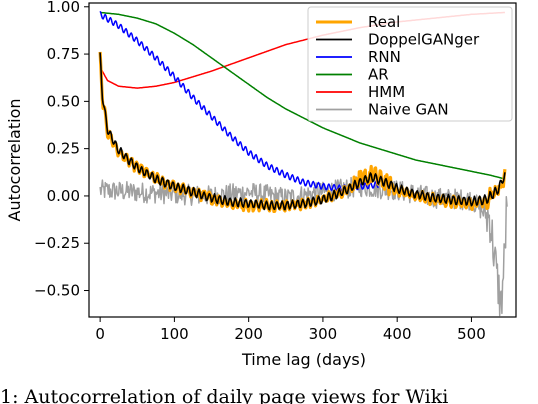 This screenshot has height=404, width=538. Describe the element at coordinates (63, 54) in the screenshot. I see `y-tick-label: 0.75` at that location.